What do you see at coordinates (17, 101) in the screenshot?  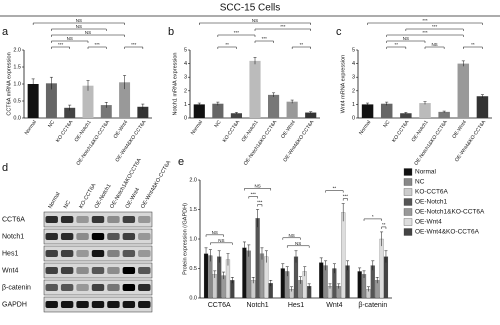 I see `y-tick-label: 0.5` at bounding box center [17, 101].